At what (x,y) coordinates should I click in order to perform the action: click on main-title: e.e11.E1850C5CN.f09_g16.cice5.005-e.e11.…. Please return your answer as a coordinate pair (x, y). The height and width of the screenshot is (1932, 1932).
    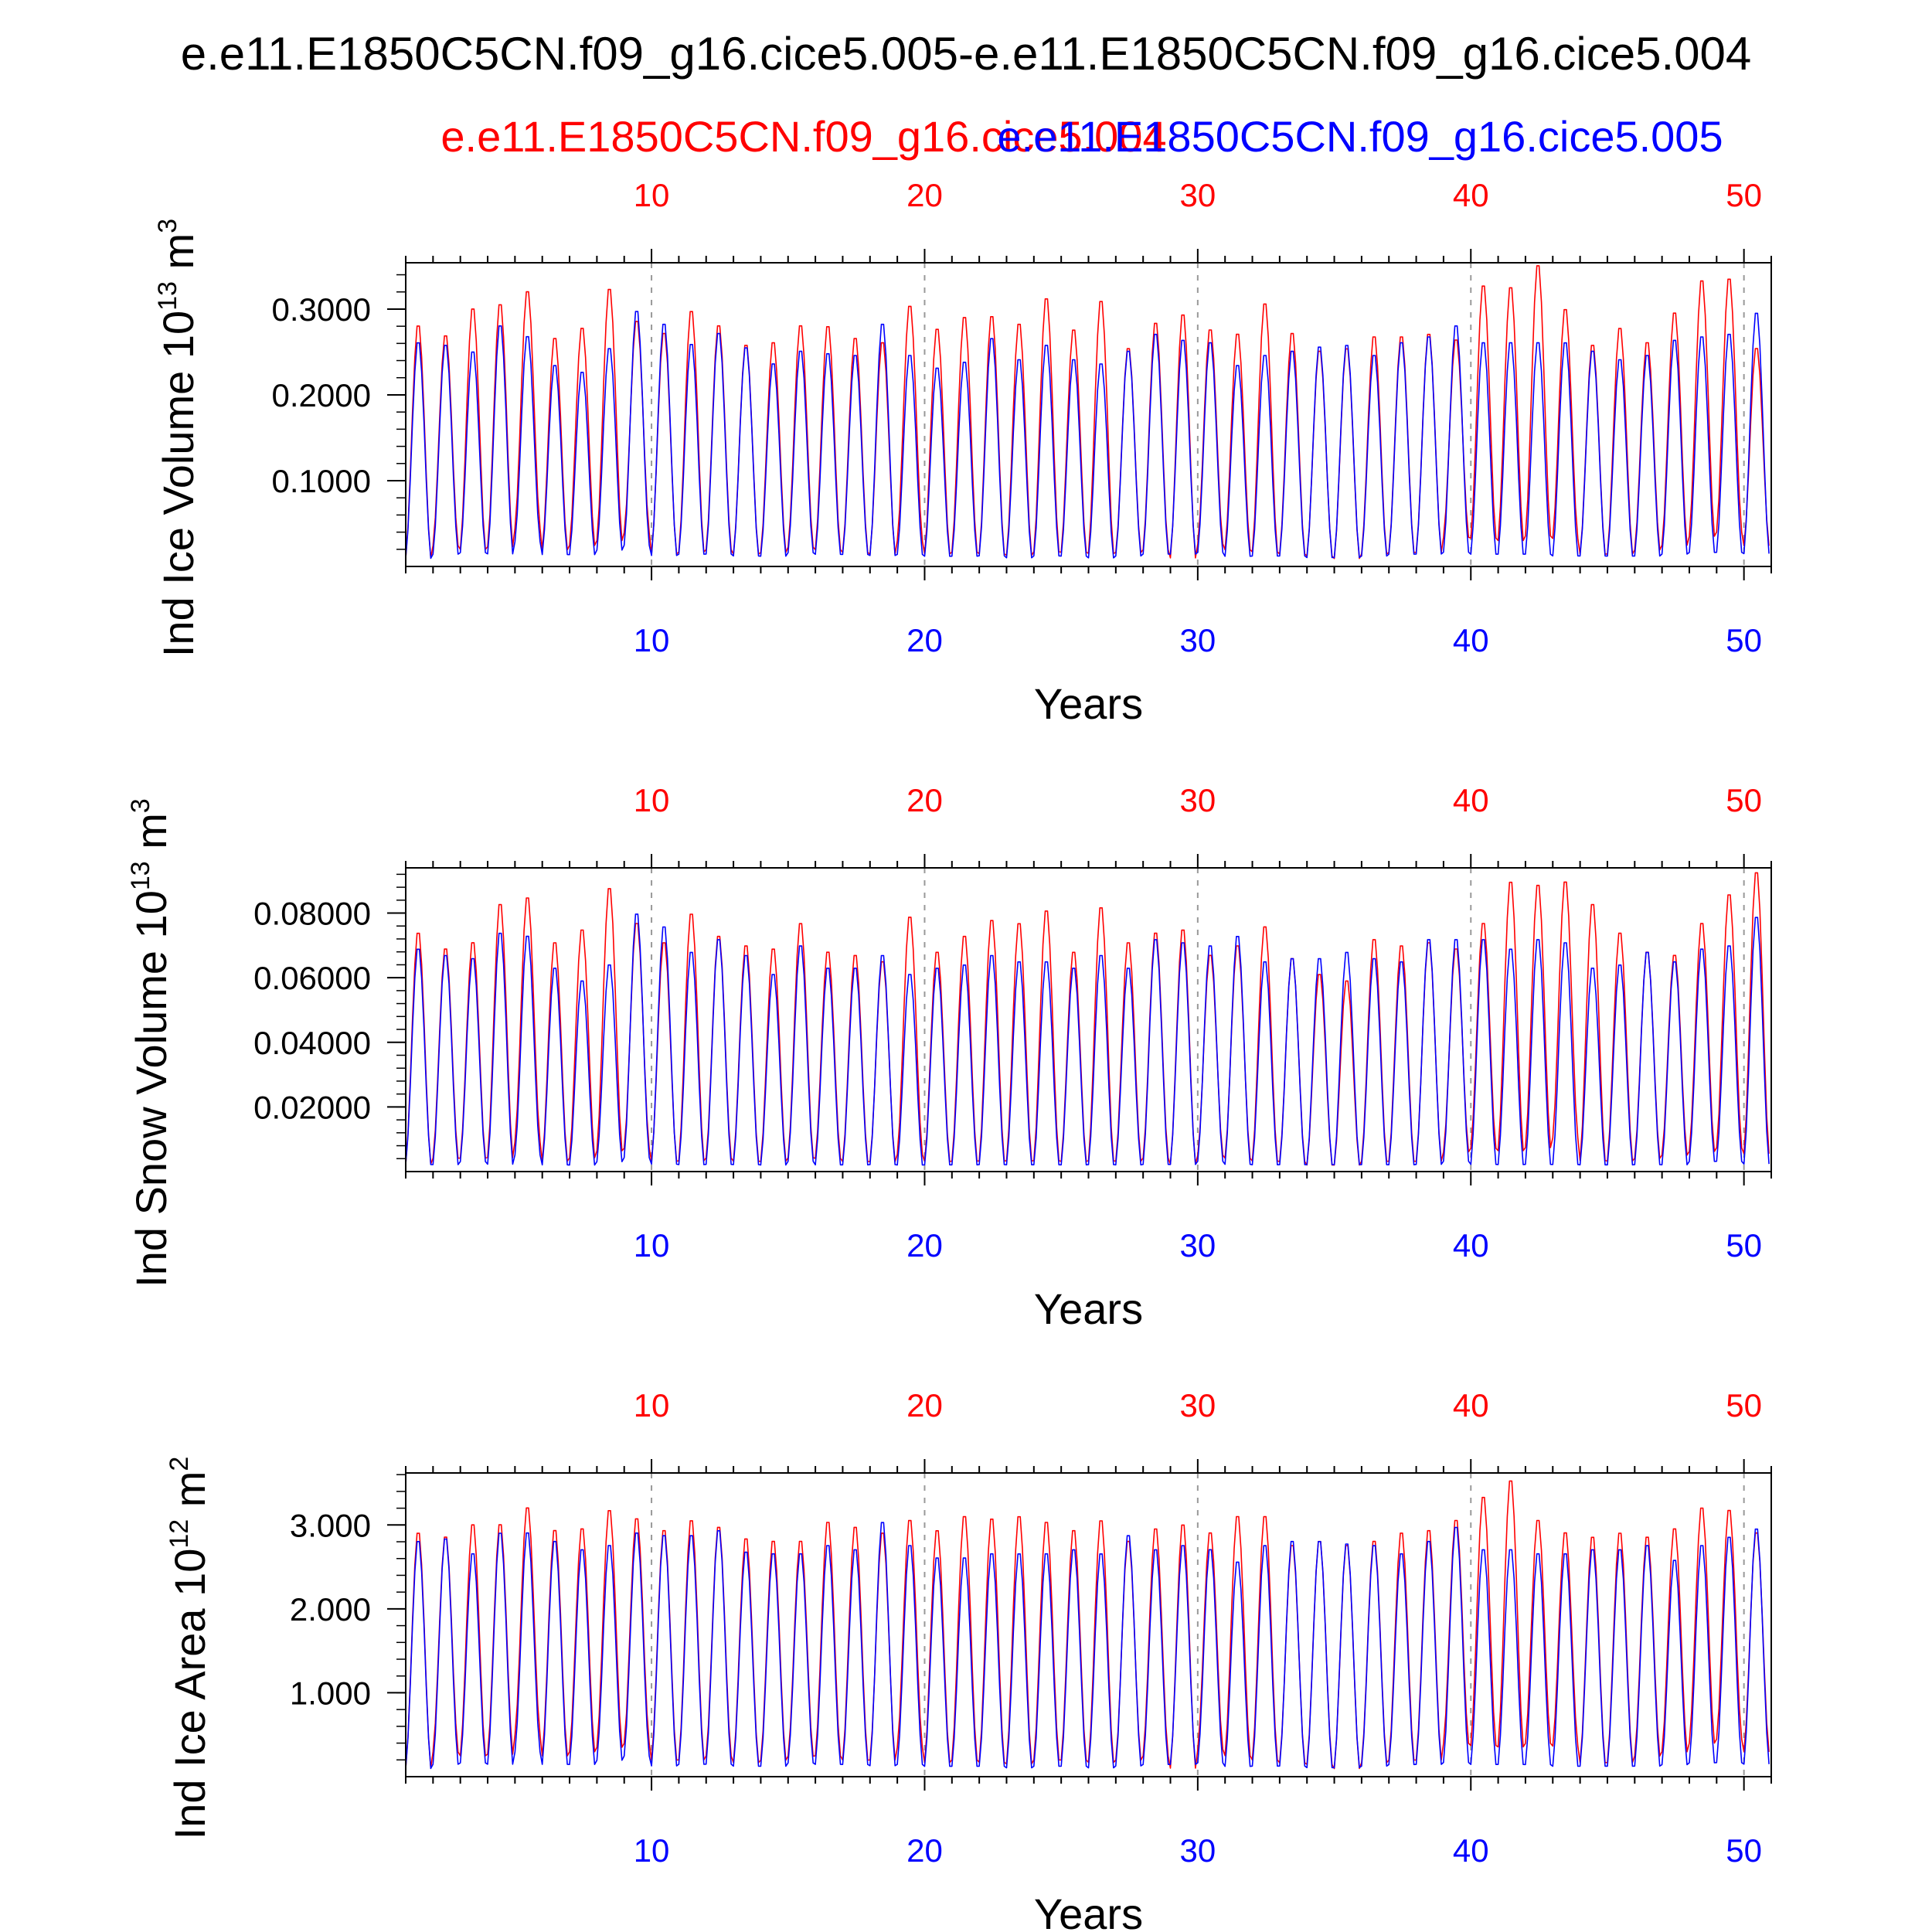
    Looking at the image, I should click on (967, 54).